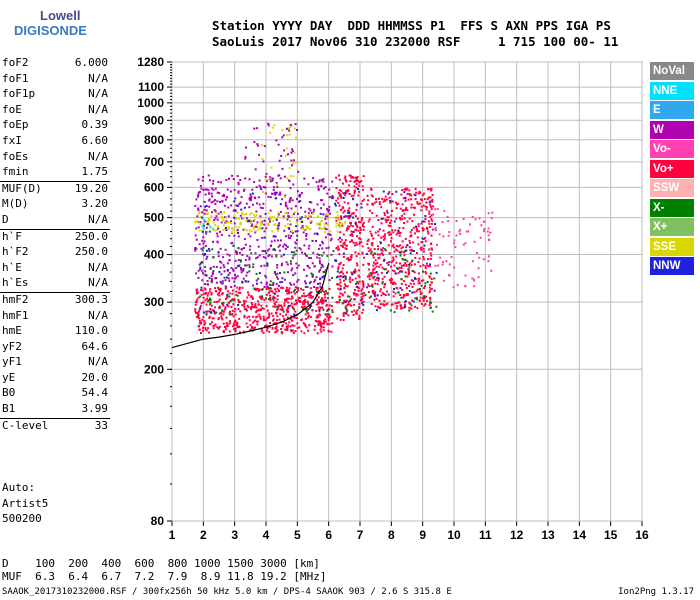  Describe the element at coordinates (15, 78) in the screenshot. I see `param-key: foF1` at that location.